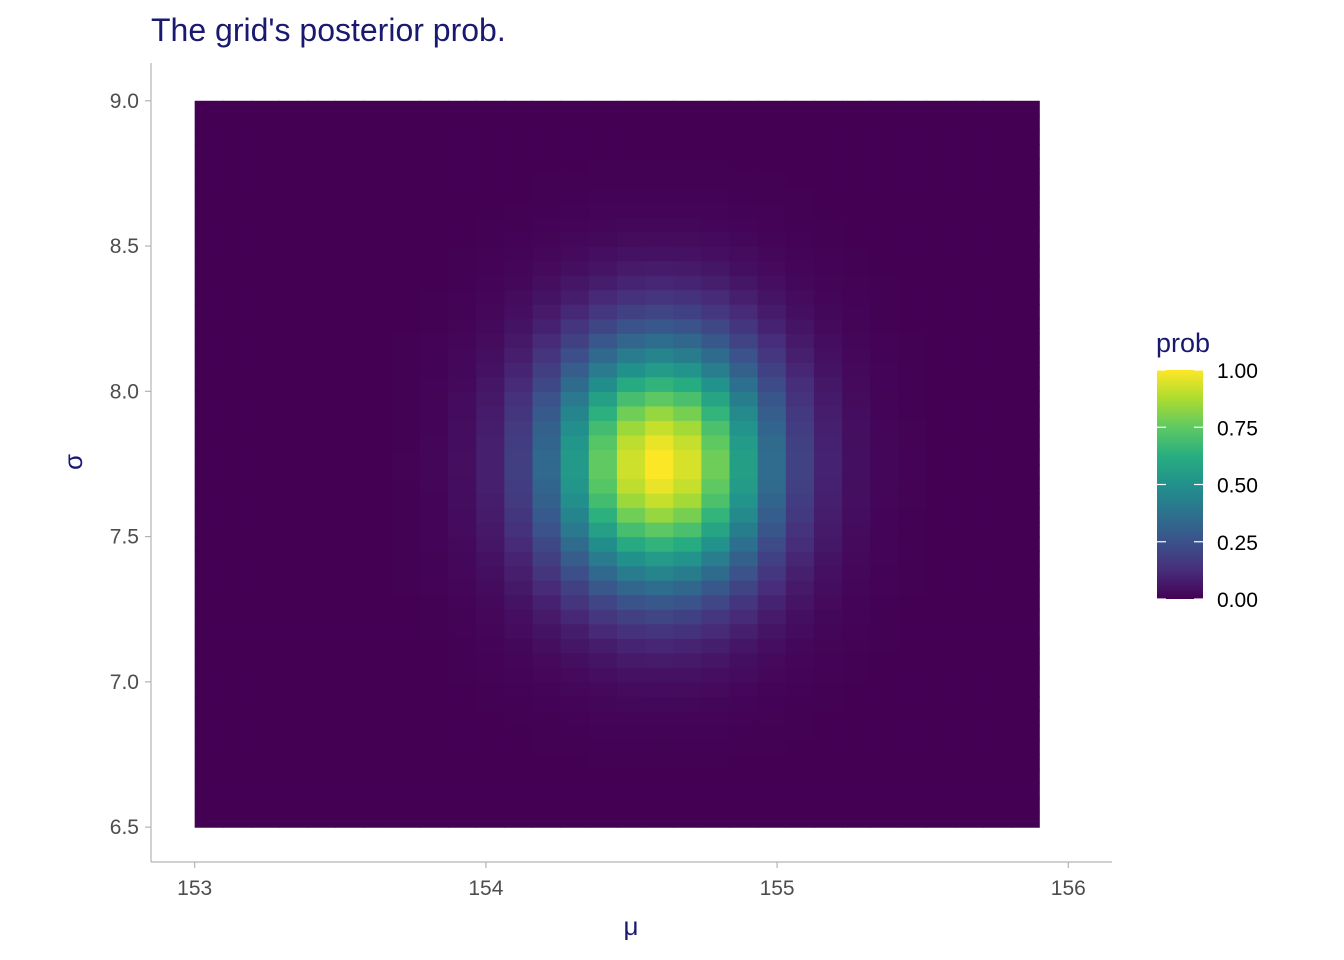 The width and height of the screenshot is (1344, 960). What do you see at coordinates (1068, 888) in the screenshot?
I see `x-tick-label: 156` at bounding box center [1068, 888].